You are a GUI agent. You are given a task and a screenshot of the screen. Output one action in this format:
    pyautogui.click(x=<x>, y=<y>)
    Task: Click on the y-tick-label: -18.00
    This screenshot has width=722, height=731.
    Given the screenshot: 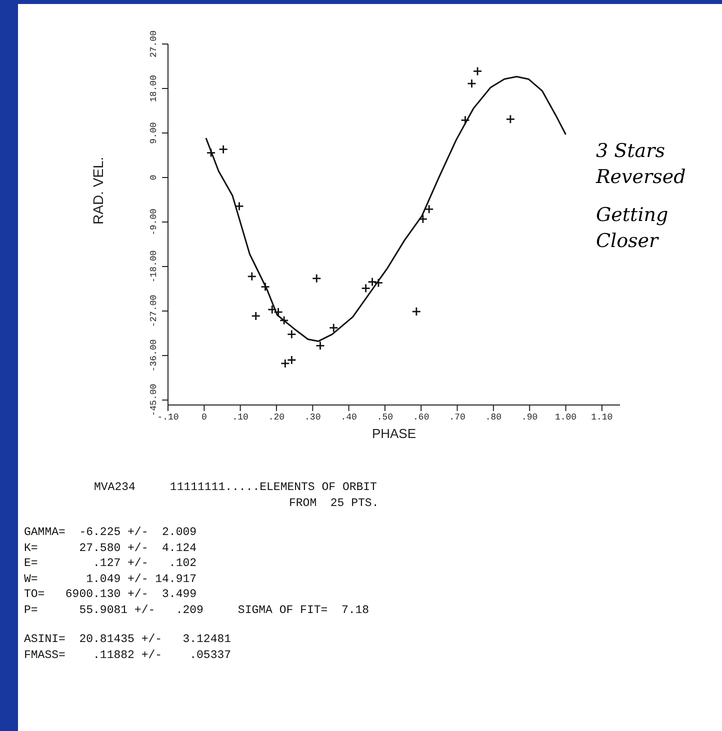 What is the action you would take?
    pyautogui.click(x=154, y=266)
    